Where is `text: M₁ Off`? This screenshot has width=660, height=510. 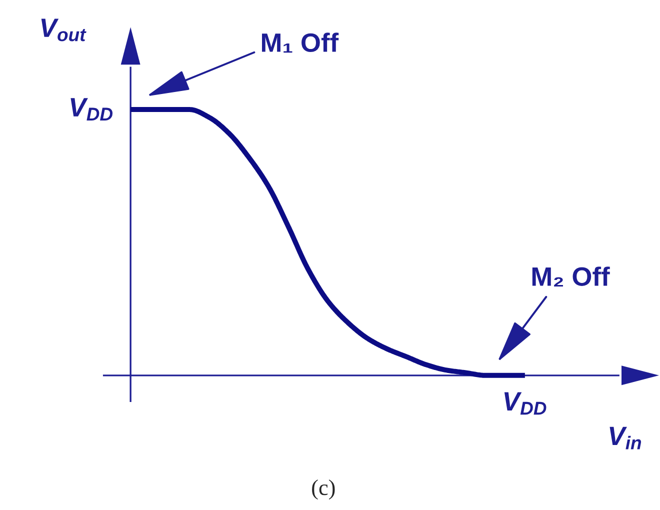 text: M₁ Off is located at coordinates (300, 42).